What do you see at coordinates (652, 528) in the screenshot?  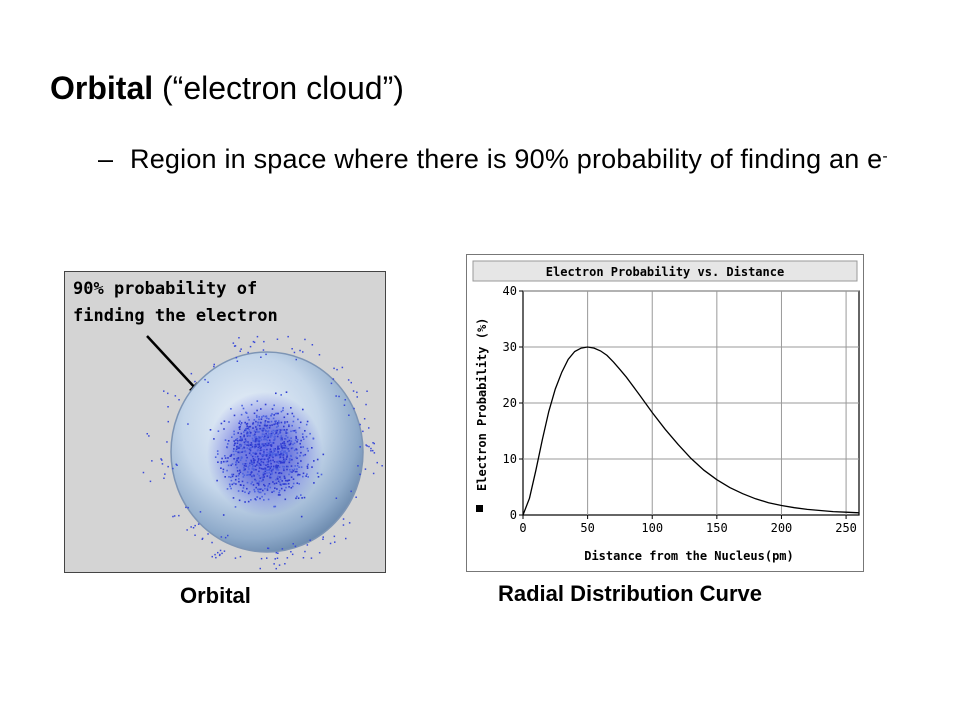 I see `x-tick-label: 100` at bounding box center [652, 528].